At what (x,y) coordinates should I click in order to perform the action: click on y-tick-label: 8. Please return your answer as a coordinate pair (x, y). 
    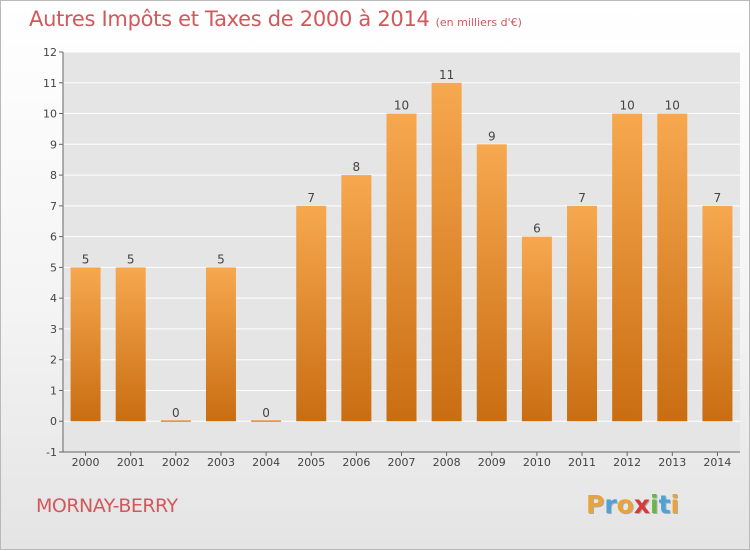
    Looking at the image, I should click on (53, 175).